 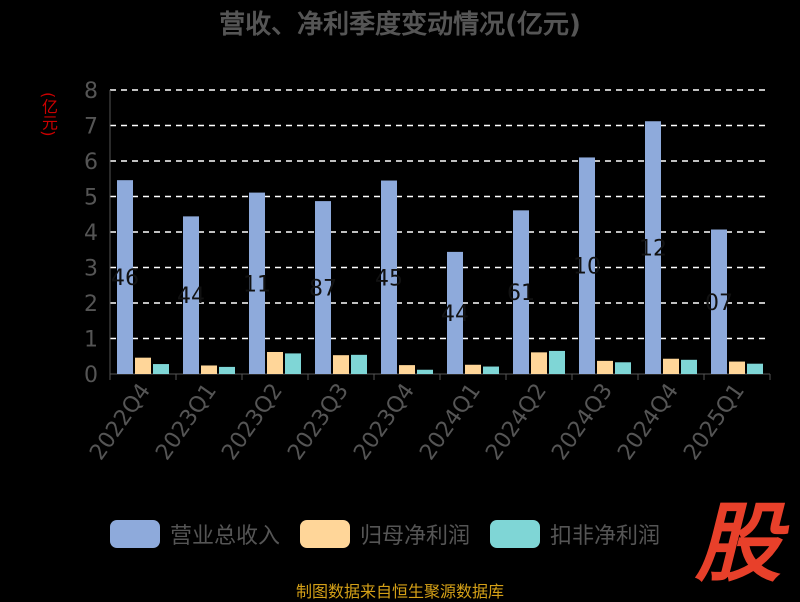 What do you see at coordinates (605, 536) in the screenshot?
I see `legend-label-deducted-net-profit: 扣非净利润` at bounding box center [605, 536].